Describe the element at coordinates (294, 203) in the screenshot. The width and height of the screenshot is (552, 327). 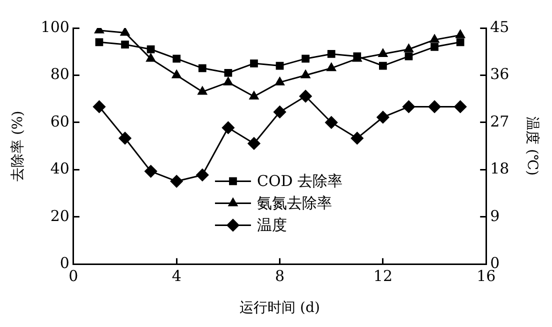
I see `legend-label: 氨氮去除率` at that location.